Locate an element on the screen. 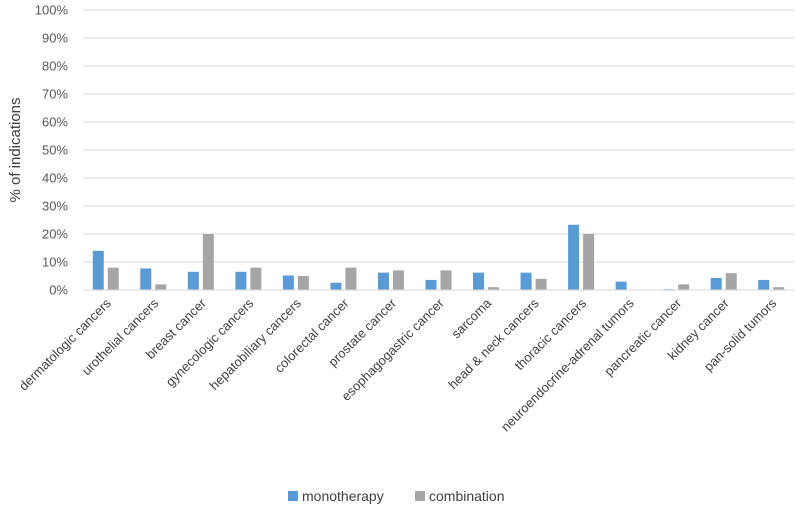  y-tick-label: 60% is located at coordinates (55, 122).